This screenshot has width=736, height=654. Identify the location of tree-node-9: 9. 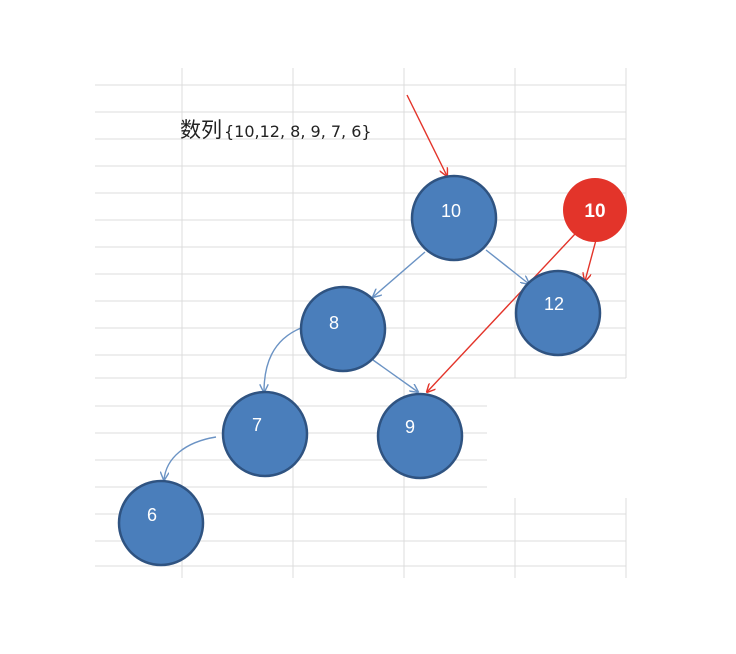
(420, 436).